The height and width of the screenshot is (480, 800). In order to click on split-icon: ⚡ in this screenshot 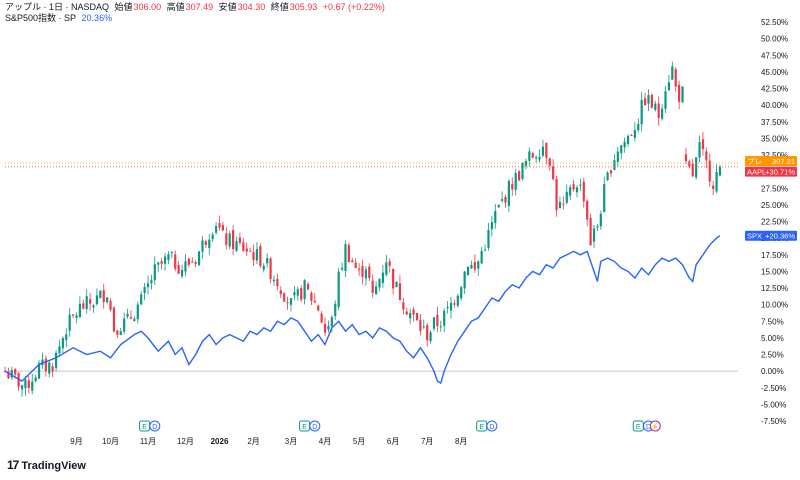, I will do `click(655, 426)`.